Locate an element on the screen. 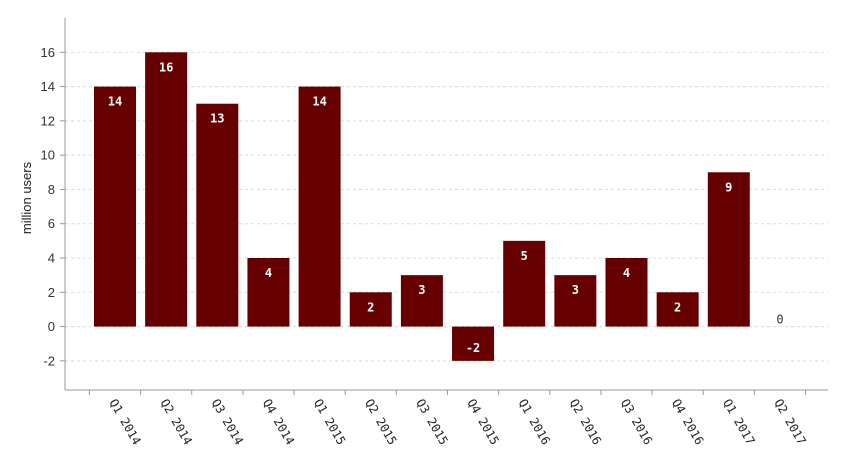 The image size is (847, 470). y-tick-label: 4 is located at coordinates (51, 258).